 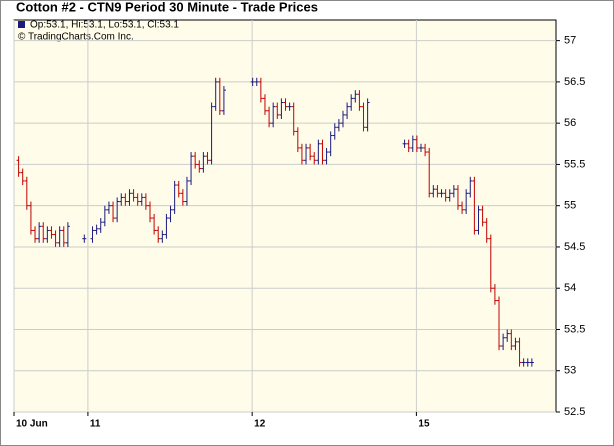 I want to click on y-tick-label: 54, so click(x=570, y=288).